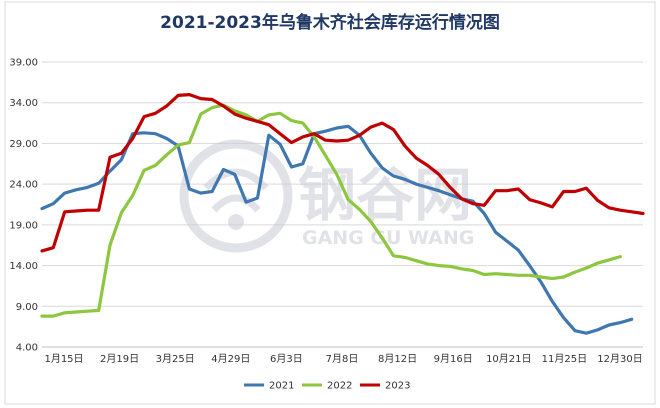 The height and width of the screenshot is (408, 660). I want to click on y-tick-label: 29.00, so click(23, 144).